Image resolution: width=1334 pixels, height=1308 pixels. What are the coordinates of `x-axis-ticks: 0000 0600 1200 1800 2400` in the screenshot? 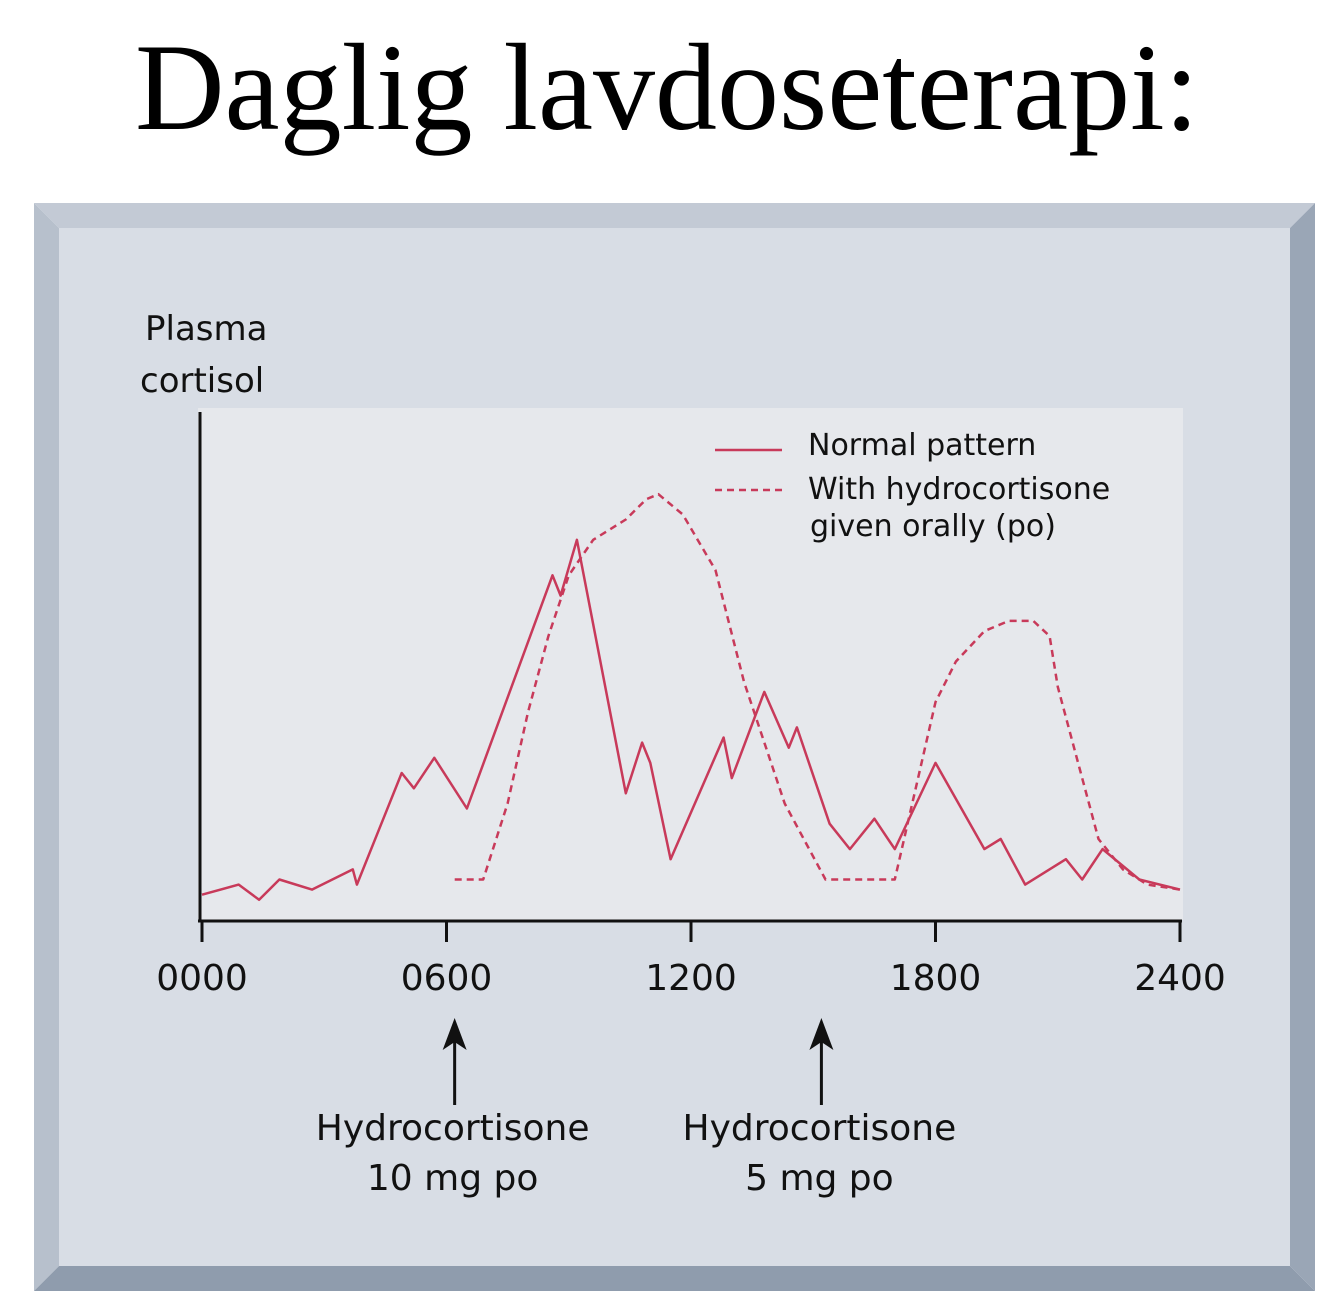 It's located at (691, 960).